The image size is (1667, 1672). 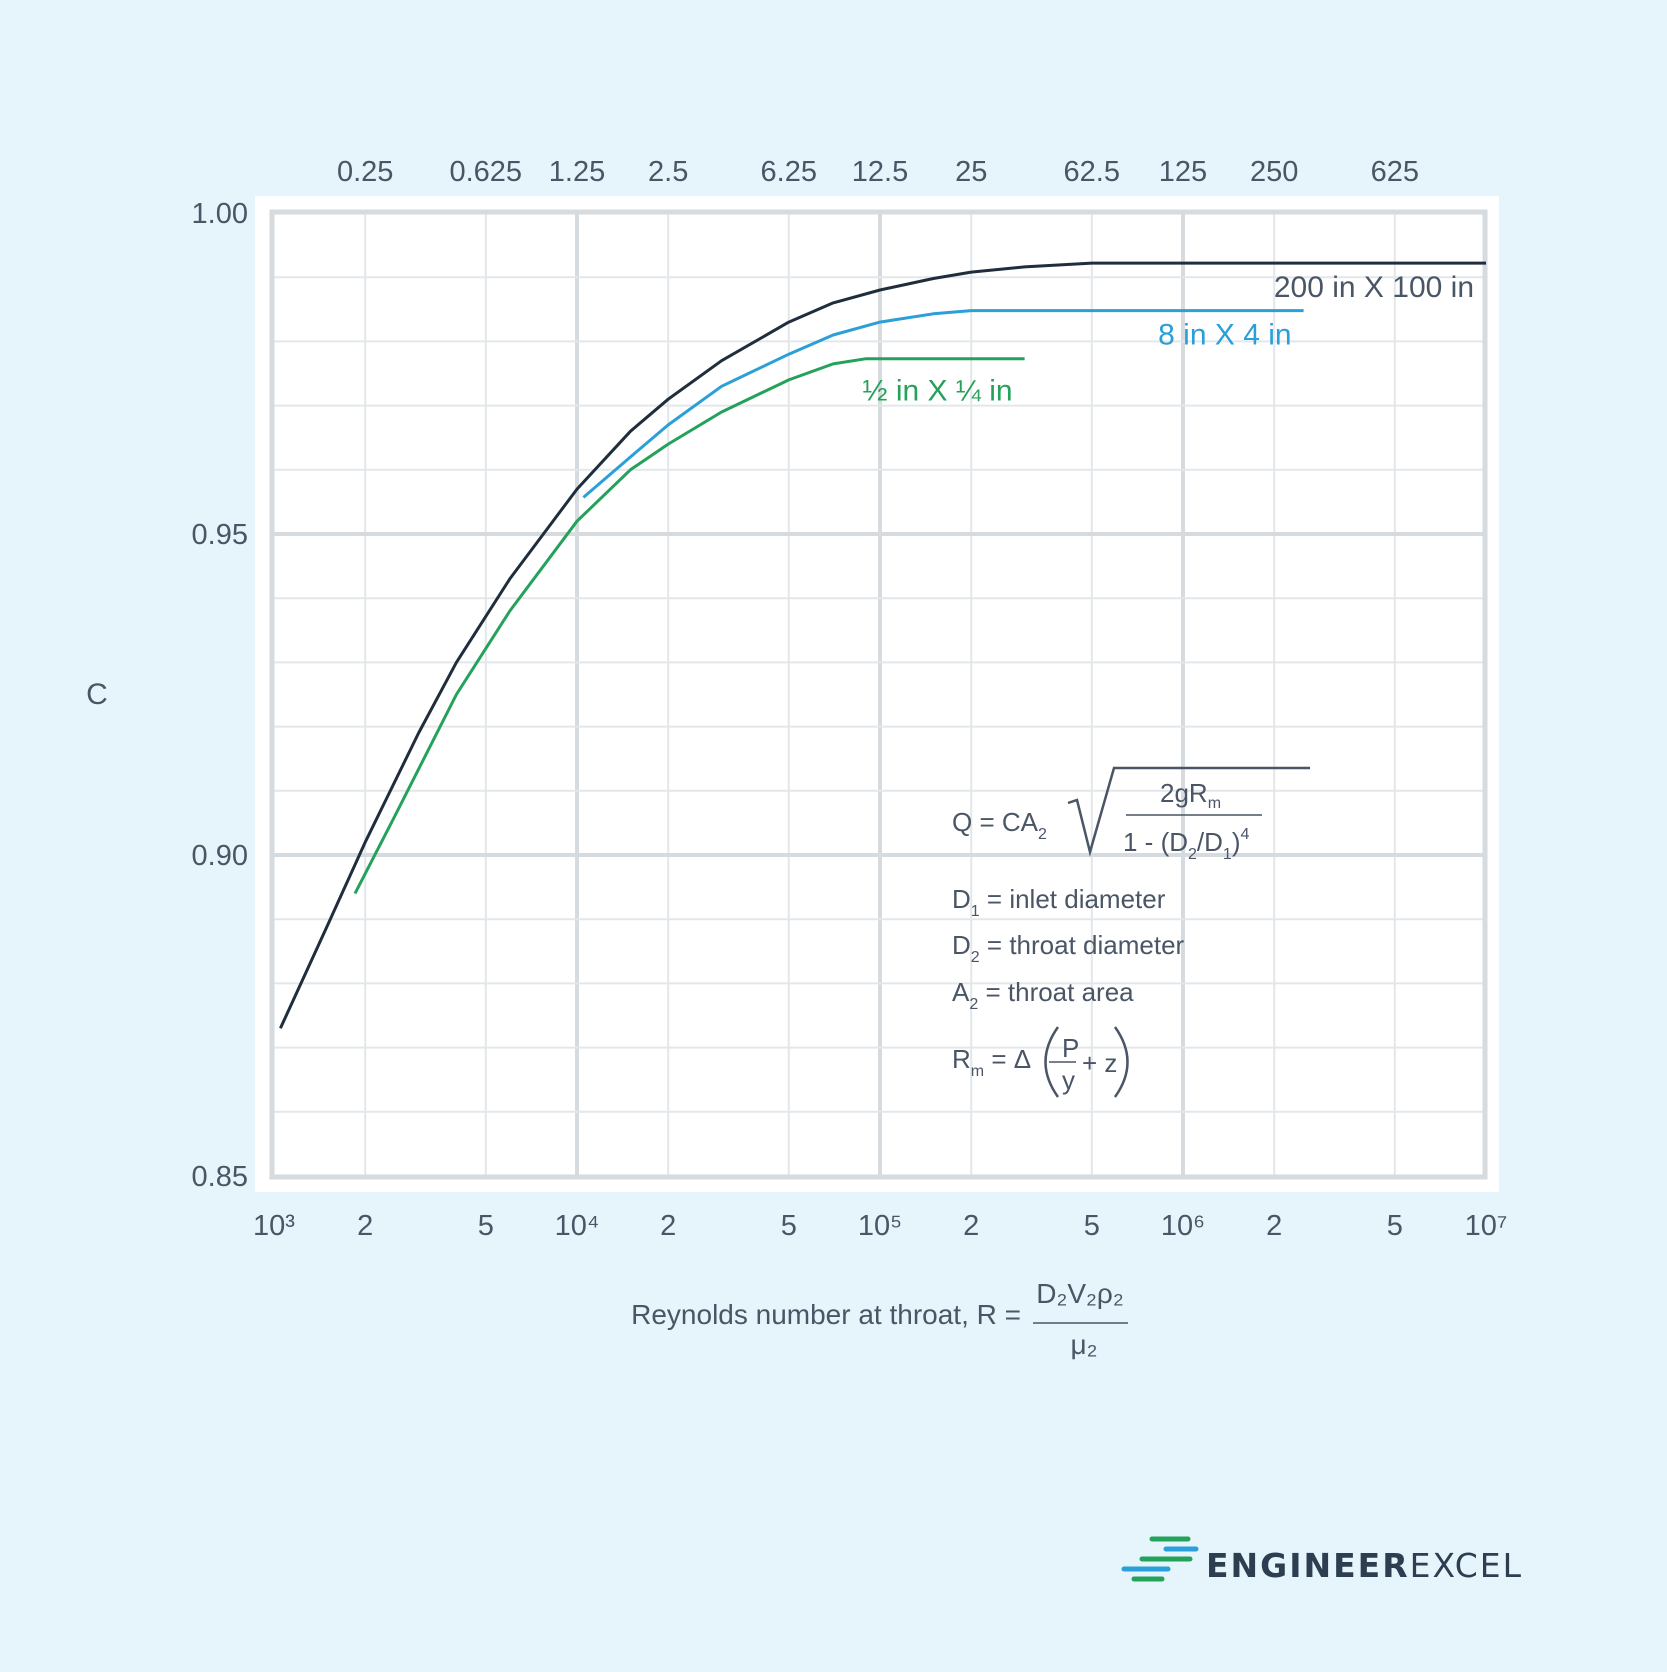 What do you see at coordinates (220, 214) in the screenshot?
I see `y-tick-label-0: 1.00` at bounding box center [220, 214].